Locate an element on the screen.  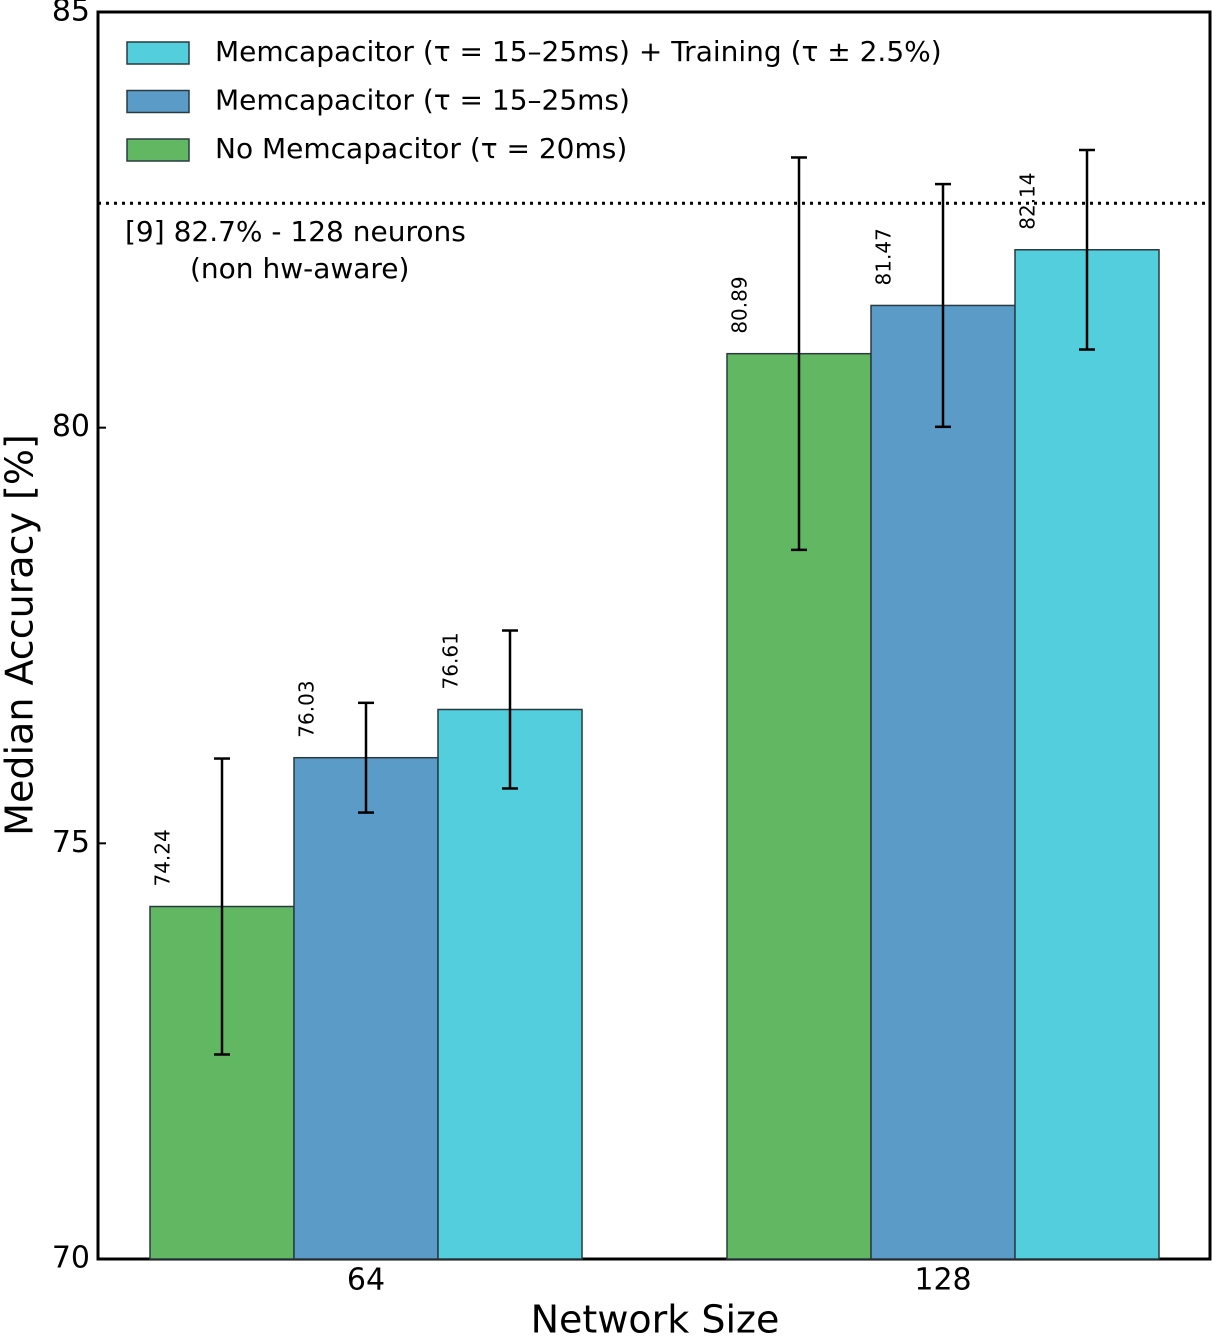
value-label: 76.61 is located at coordinates (451, 660).